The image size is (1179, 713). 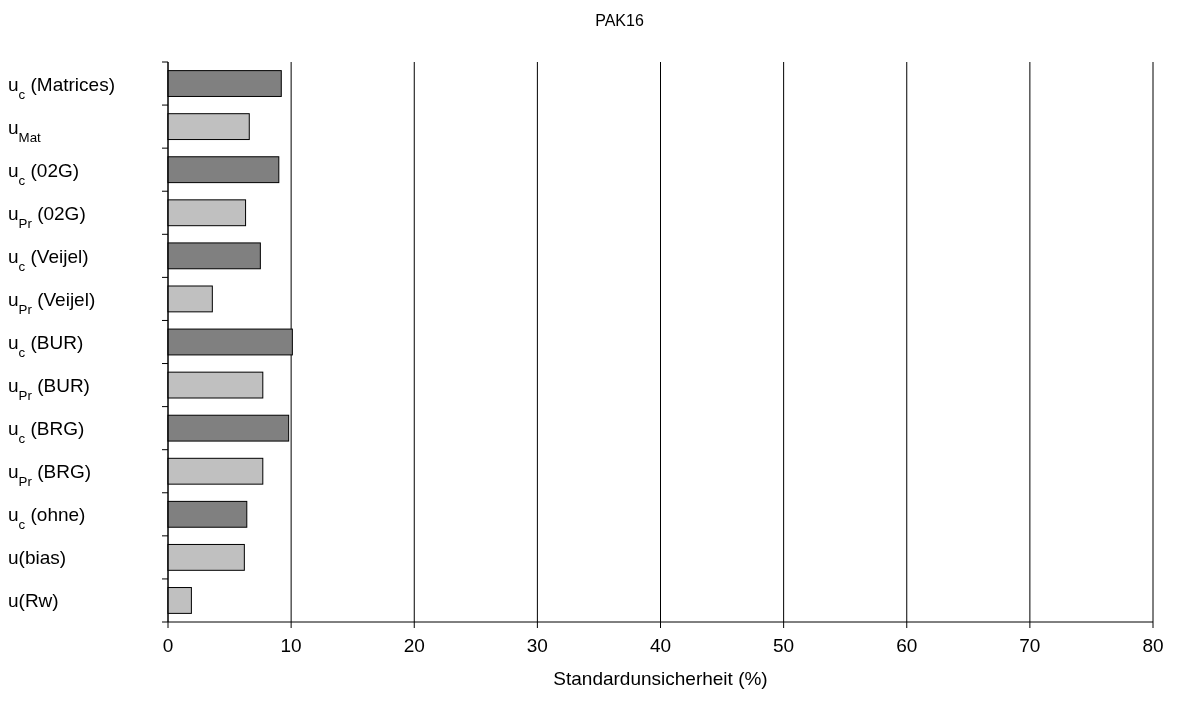 I want to click on y-tick-label: u$_{c}$ (Veijel), so click(x=48, y=259).